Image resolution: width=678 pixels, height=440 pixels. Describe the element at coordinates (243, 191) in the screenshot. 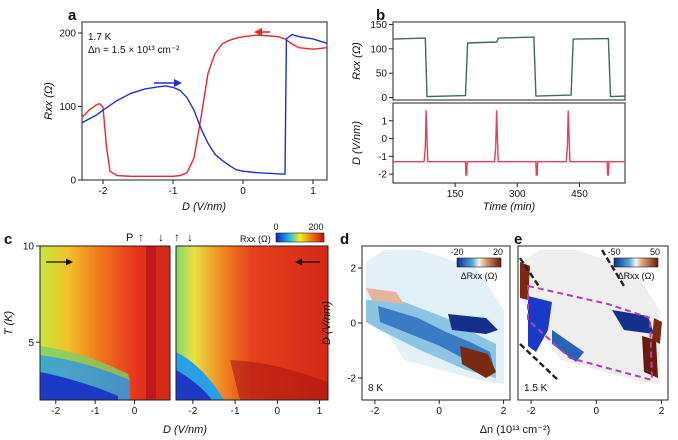

I see `x-axis-a-tick-label: 0` at that location.